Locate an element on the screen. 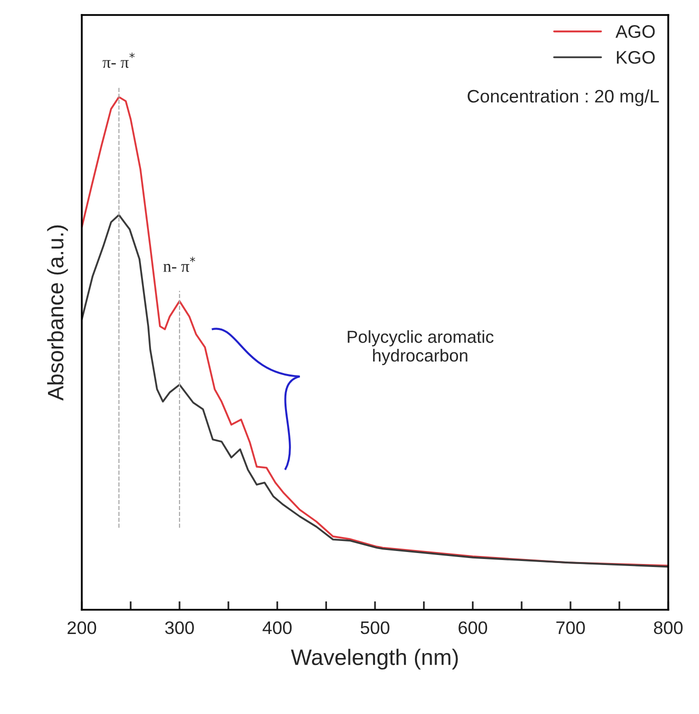 This screenshot has height=714, width=699. x-tick-label: 300 is located at coordinates (179, 627).